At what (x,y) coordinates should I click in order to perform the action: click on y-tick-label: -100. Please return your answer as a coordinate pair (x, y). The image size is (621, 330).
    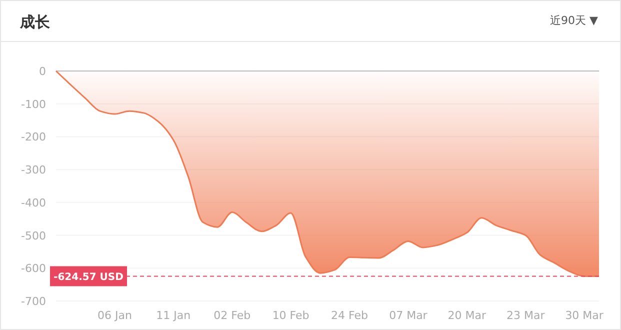
    Looking at the image, I should click on (33, 104).